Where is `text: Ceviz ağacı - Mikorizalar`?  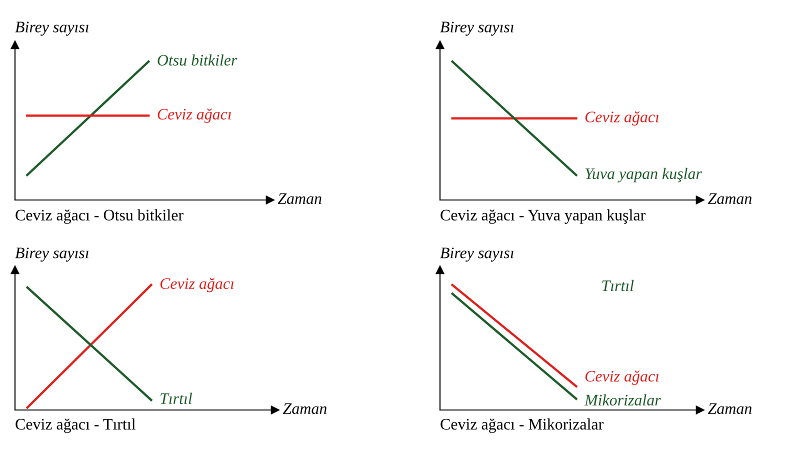
text: Ceviz ağacı - Mikorizalar is located at coordinates (522, 425).